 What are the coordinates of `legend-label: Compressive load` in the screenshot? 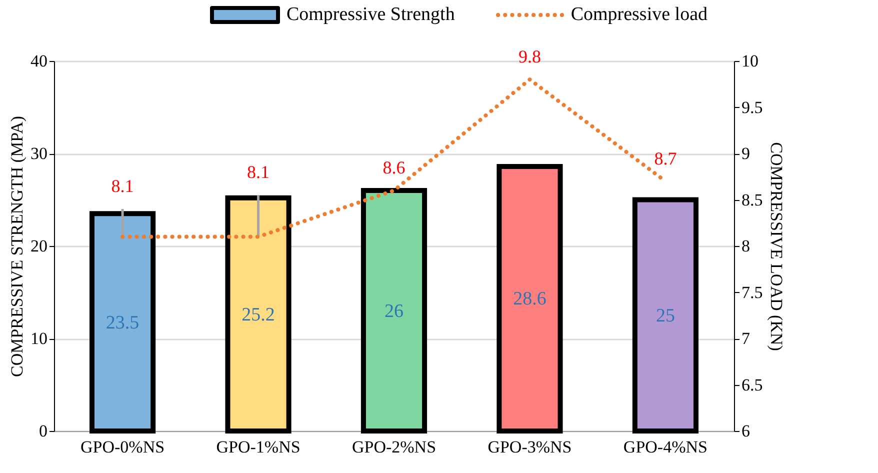 It's located at (639, 15).